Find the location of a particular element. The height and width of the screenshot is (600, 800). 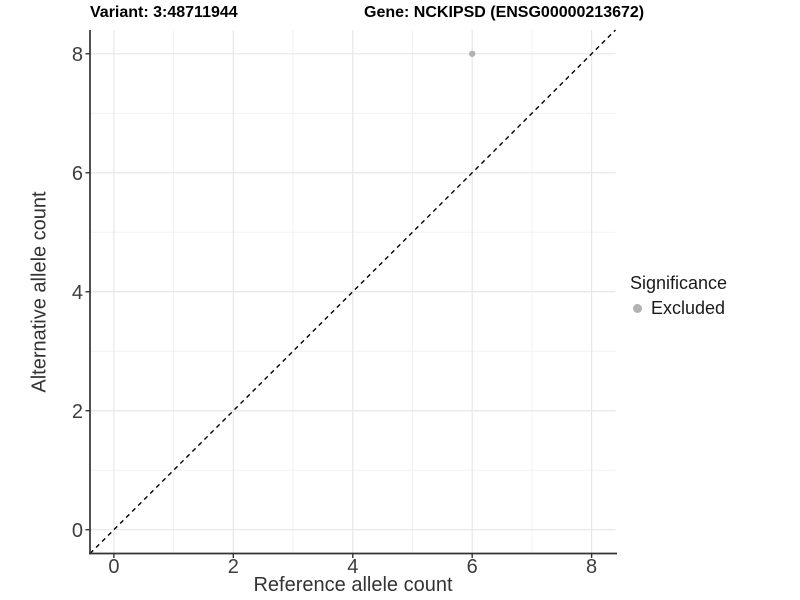

variant-title: Variant: 3:48711944 is located at coordinates (164, 12).